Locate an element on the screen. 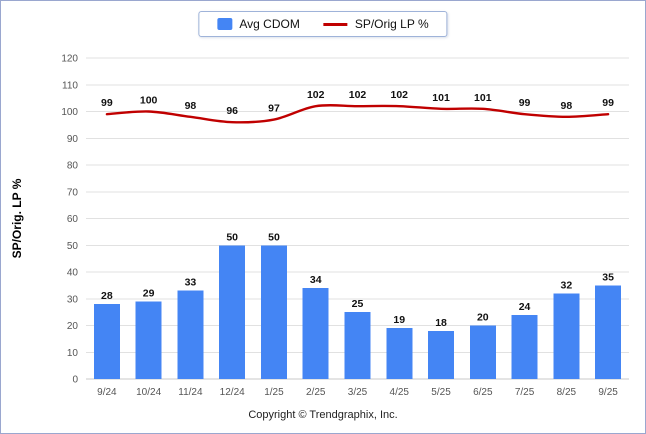 The image size is (646, 434). x-tick-label: 12/24 is located at coordinates (232, 392).